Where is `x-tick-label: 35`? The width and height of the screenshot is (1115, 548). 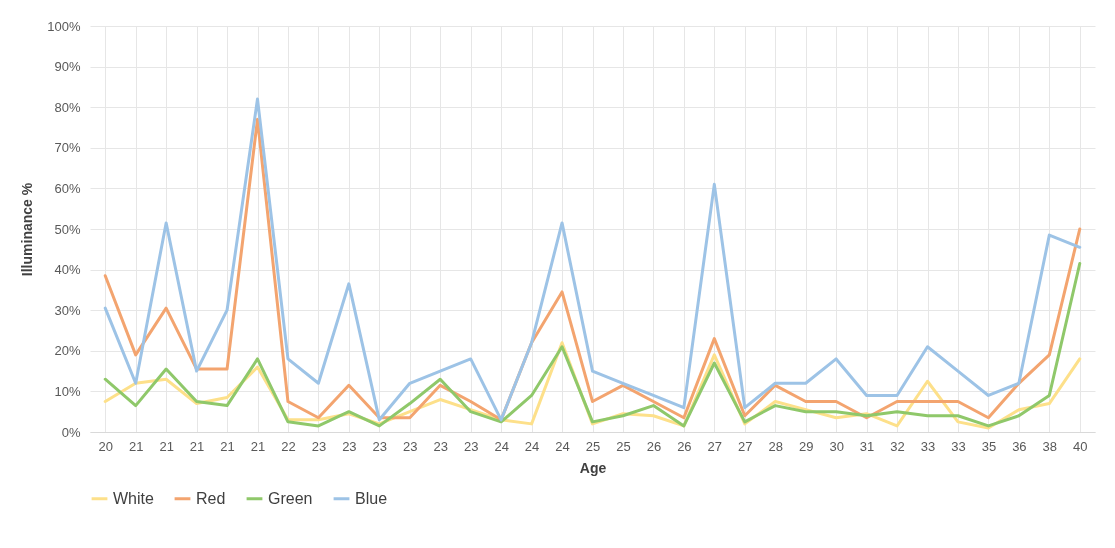 x-tick-label: 35 is located at coordinates (989, 446).